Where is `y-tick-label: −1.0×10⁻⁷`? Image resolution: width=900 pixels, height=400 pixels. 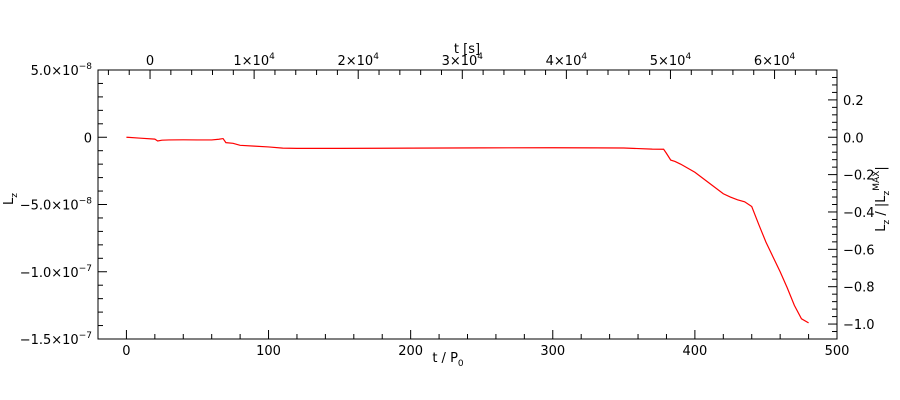 y-tick-label: −1.0×10⁻⁷ is located at coordinates (56, 272).